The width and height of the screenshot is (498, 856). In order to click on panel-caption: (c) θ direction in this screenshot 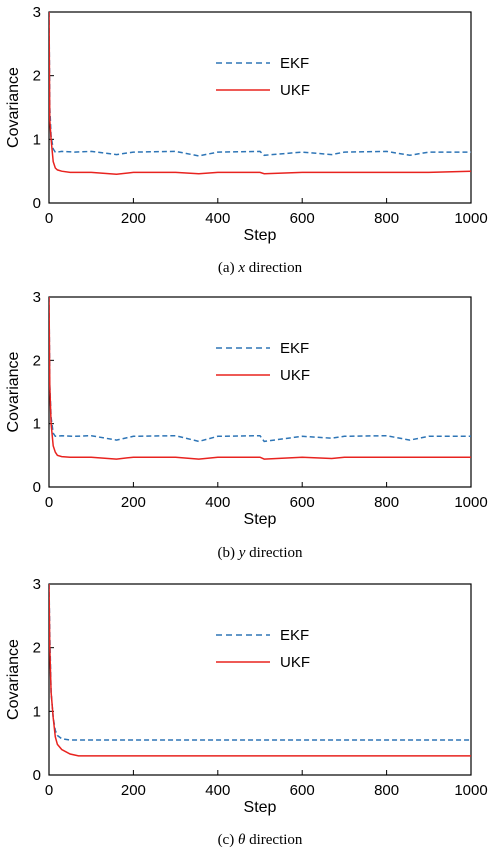, I will do `click(260, 840)`.